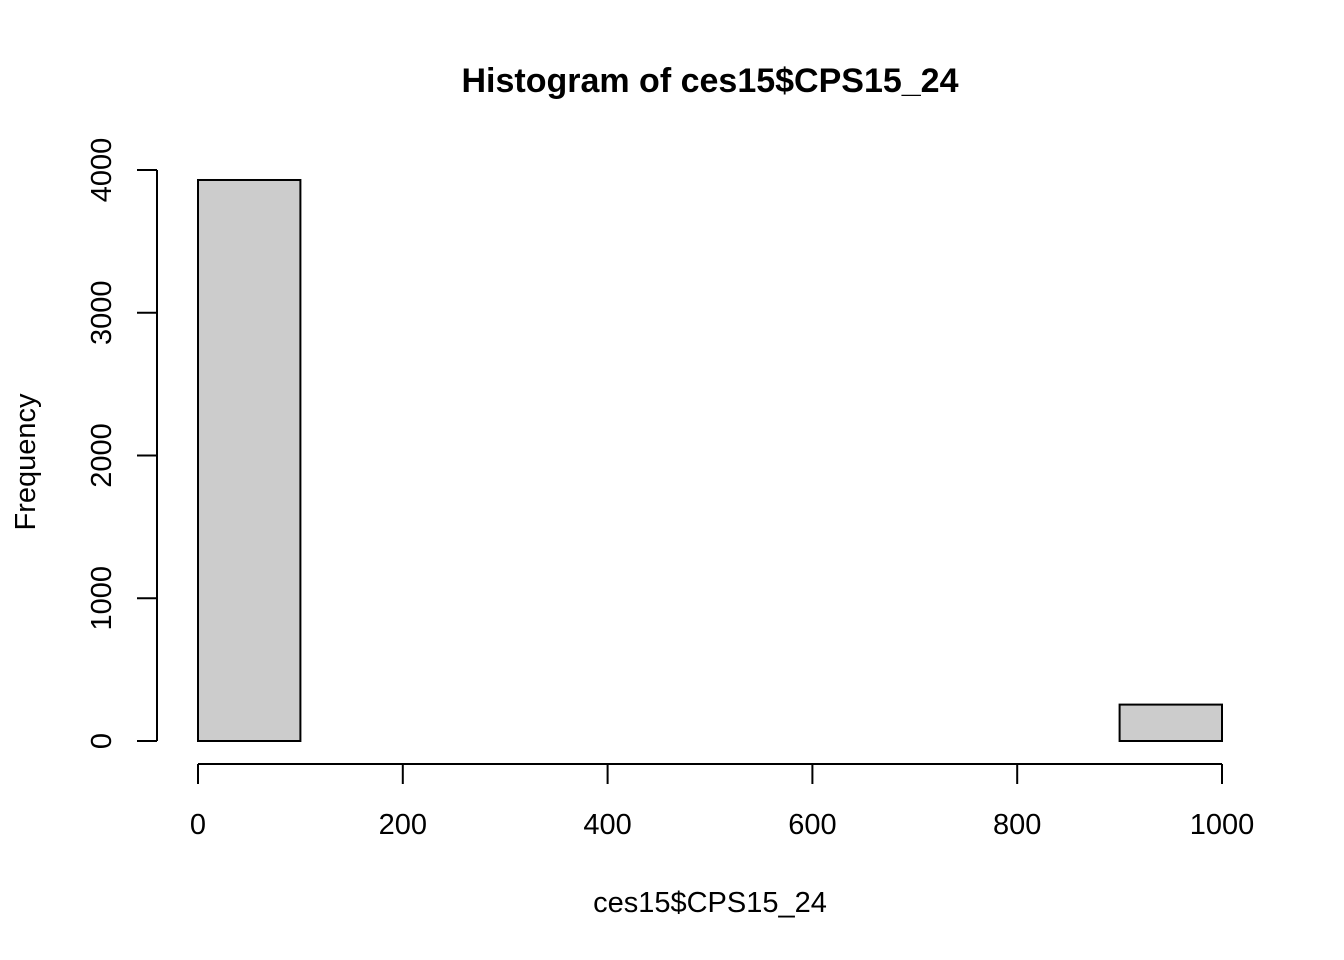  What do you see at coordinates (403, 825) in the screenshot?
I see `x-tick-label: 200` at bounding box center [403, 825].